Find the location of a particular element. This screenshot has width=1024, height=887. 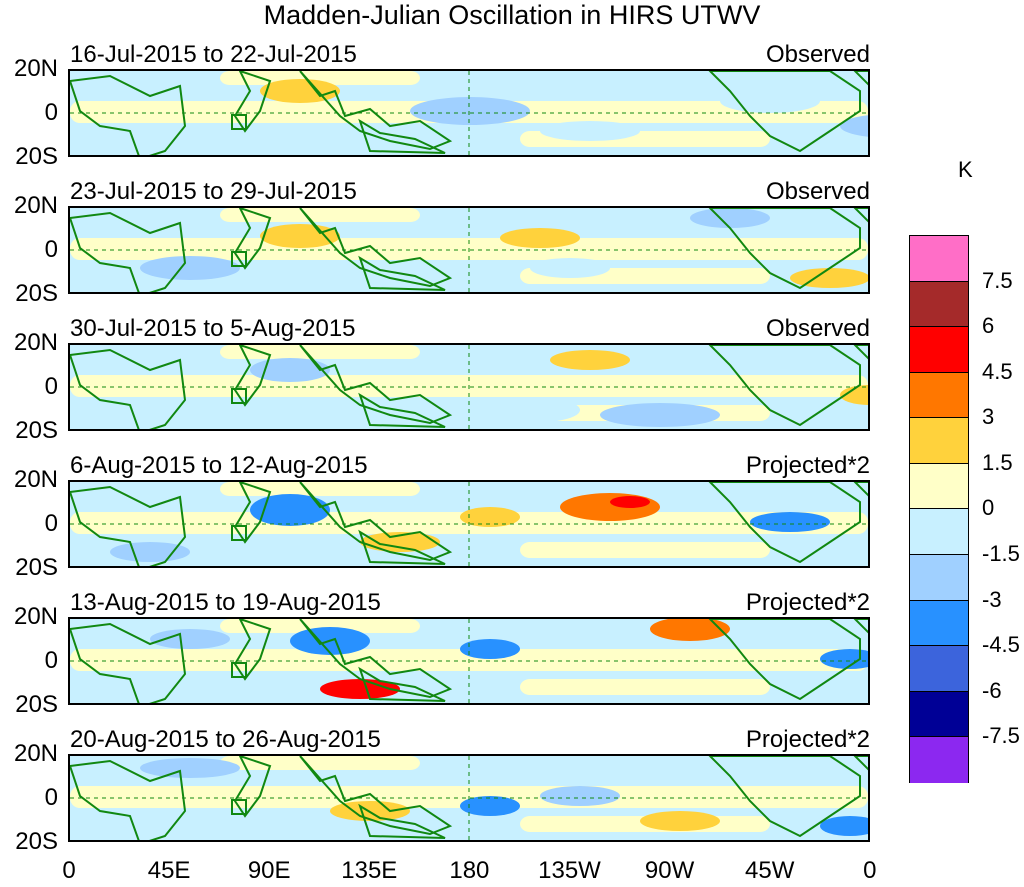

colorbar-level-label: -7.5 is located at coordinates (1001, 736).